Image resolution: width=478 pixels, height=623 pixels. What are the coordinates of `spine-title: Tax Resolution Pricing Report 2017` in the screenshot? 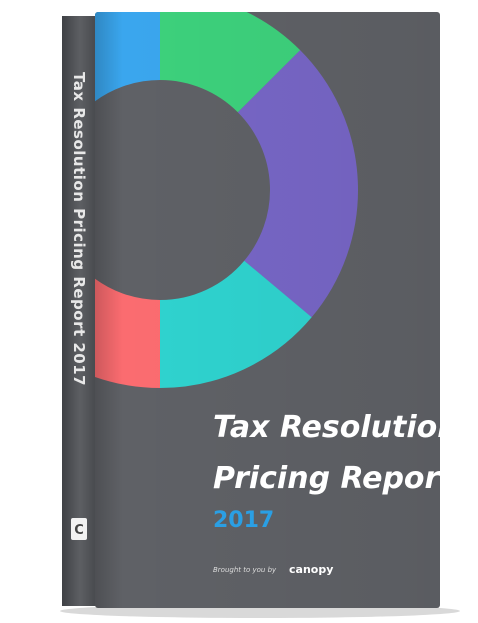 It's located at (79, 229).